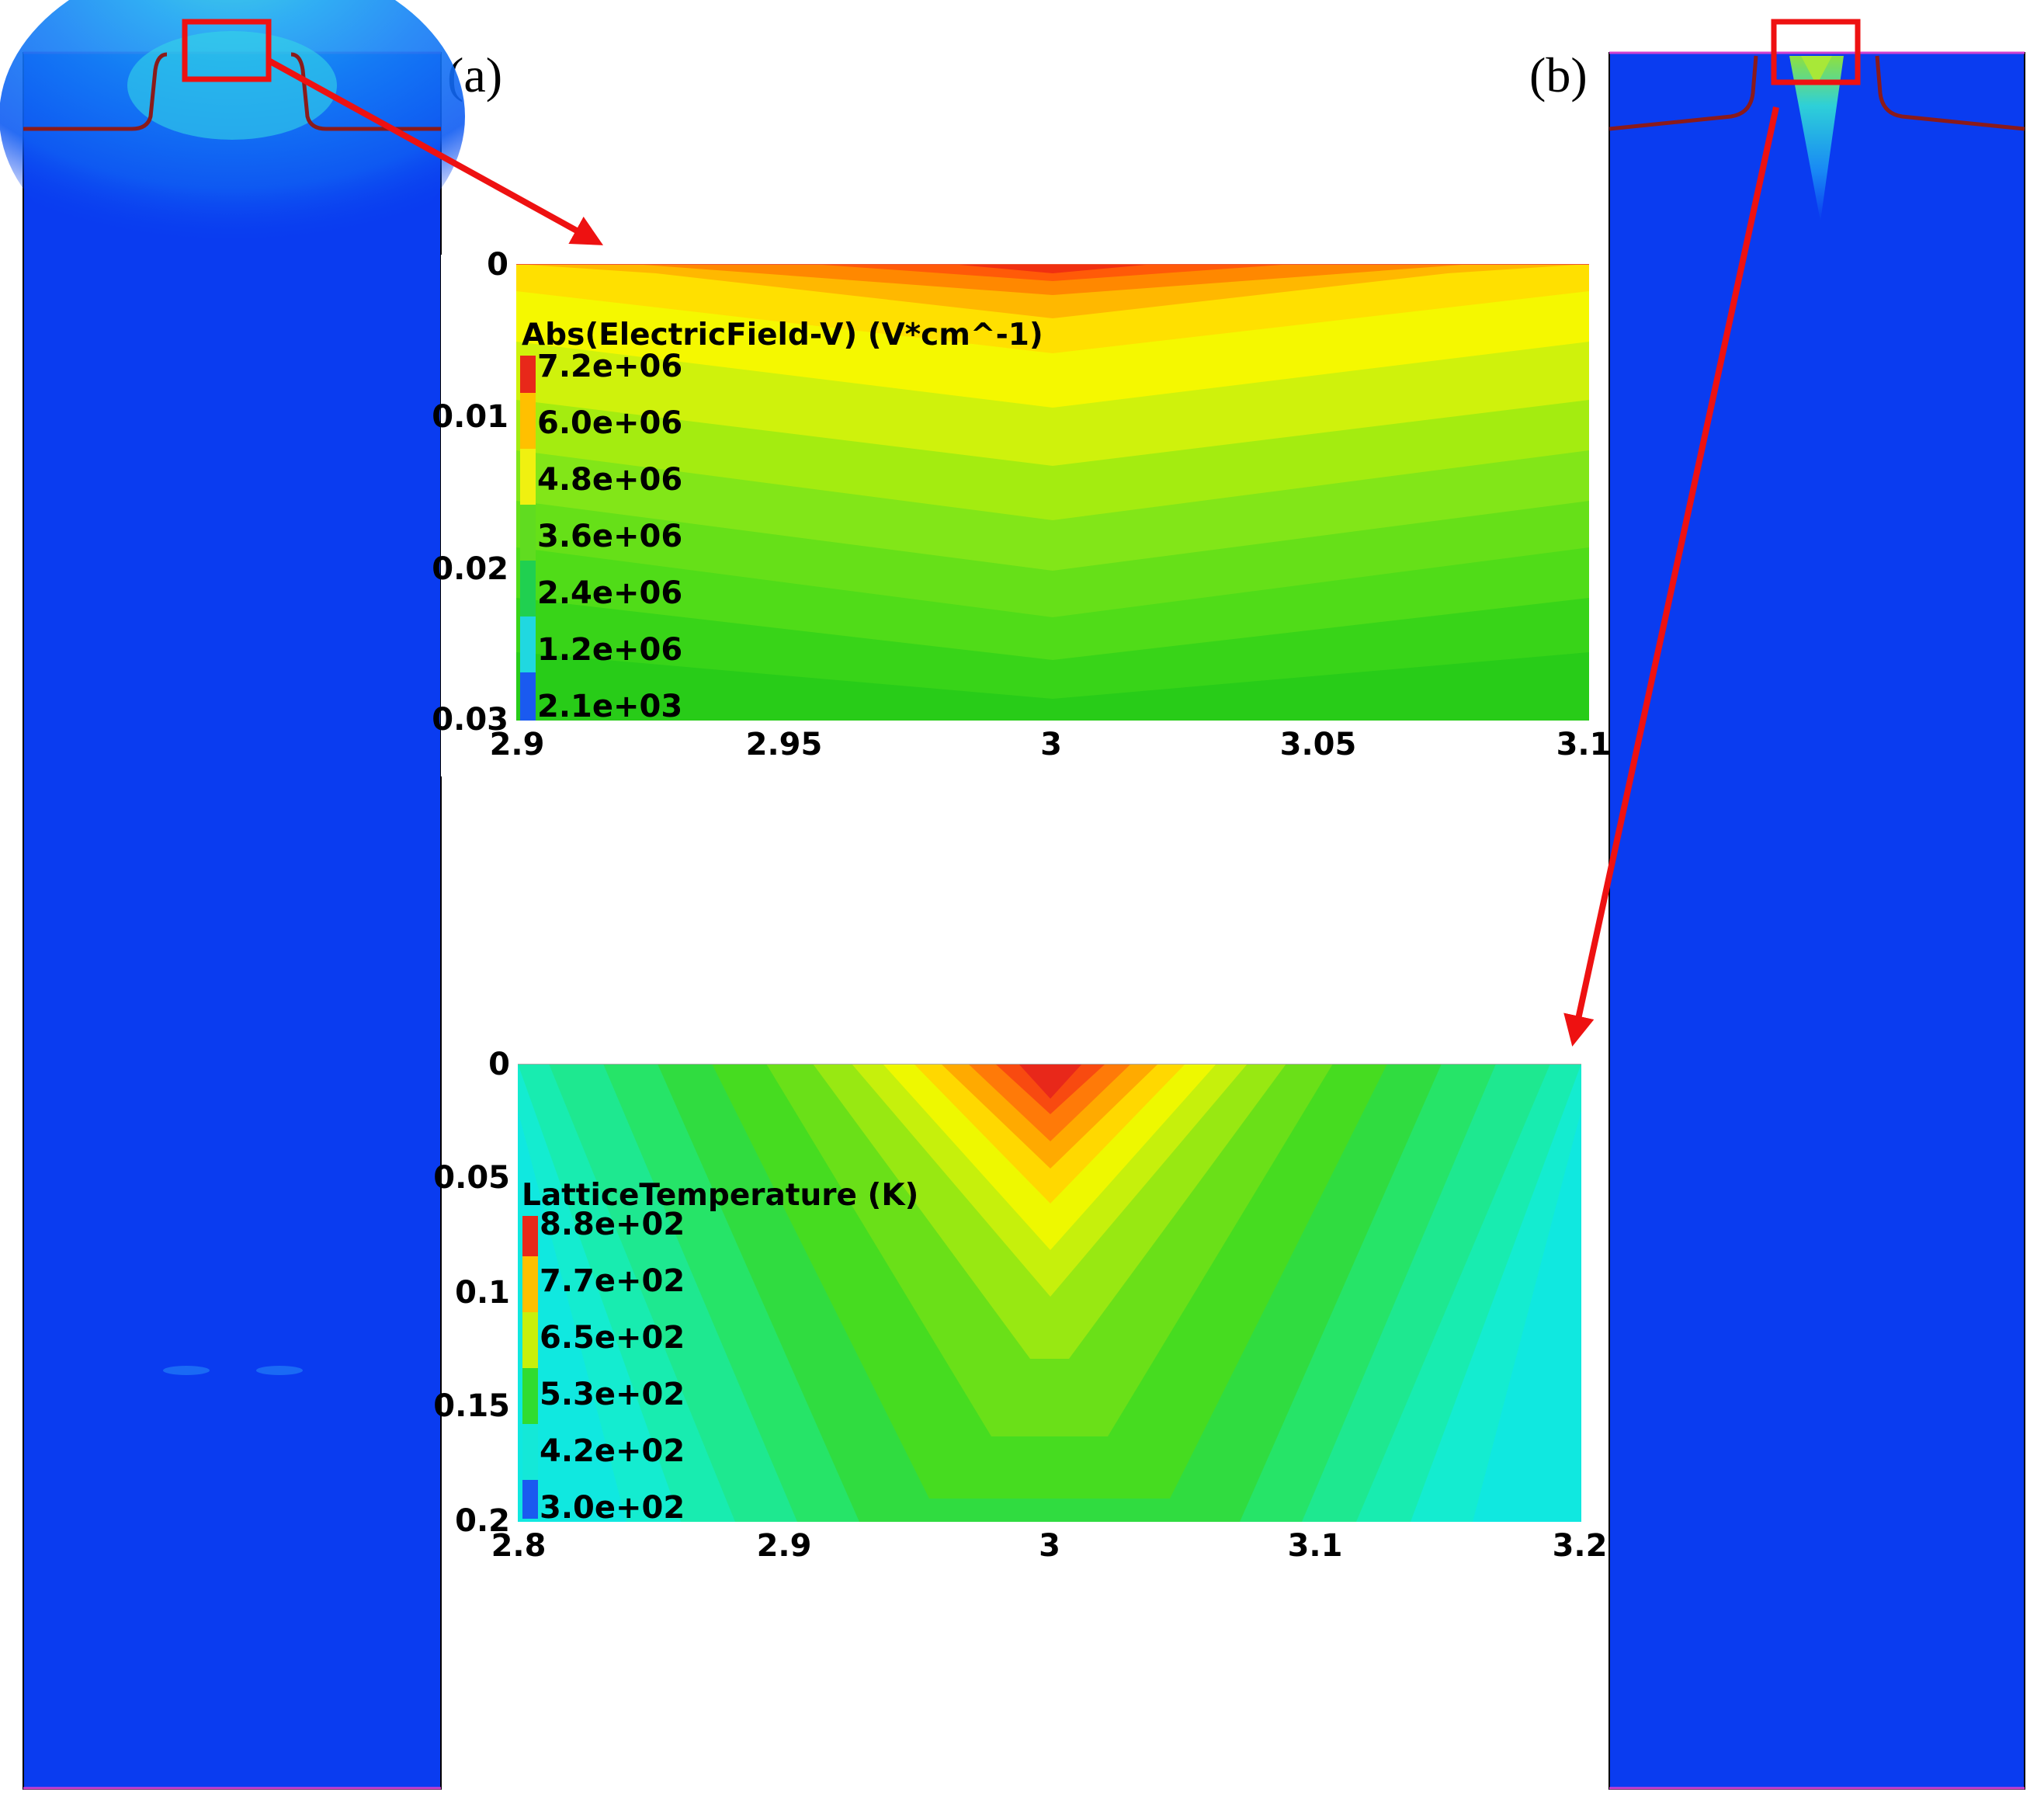 The image size is (2044, 1813). What do you see at coordinates (470, 720) in the screenshot?
I see `ef-y-tick-3: 0.03` at bounding box center [470, 720].